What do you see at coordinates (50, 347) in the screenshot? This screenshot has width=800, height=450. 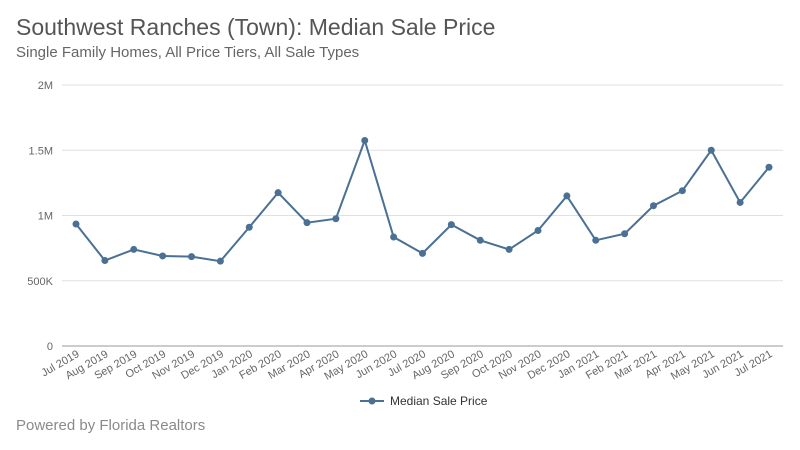 I see `y-tick-label: 0` at bounding box center [50, 347].